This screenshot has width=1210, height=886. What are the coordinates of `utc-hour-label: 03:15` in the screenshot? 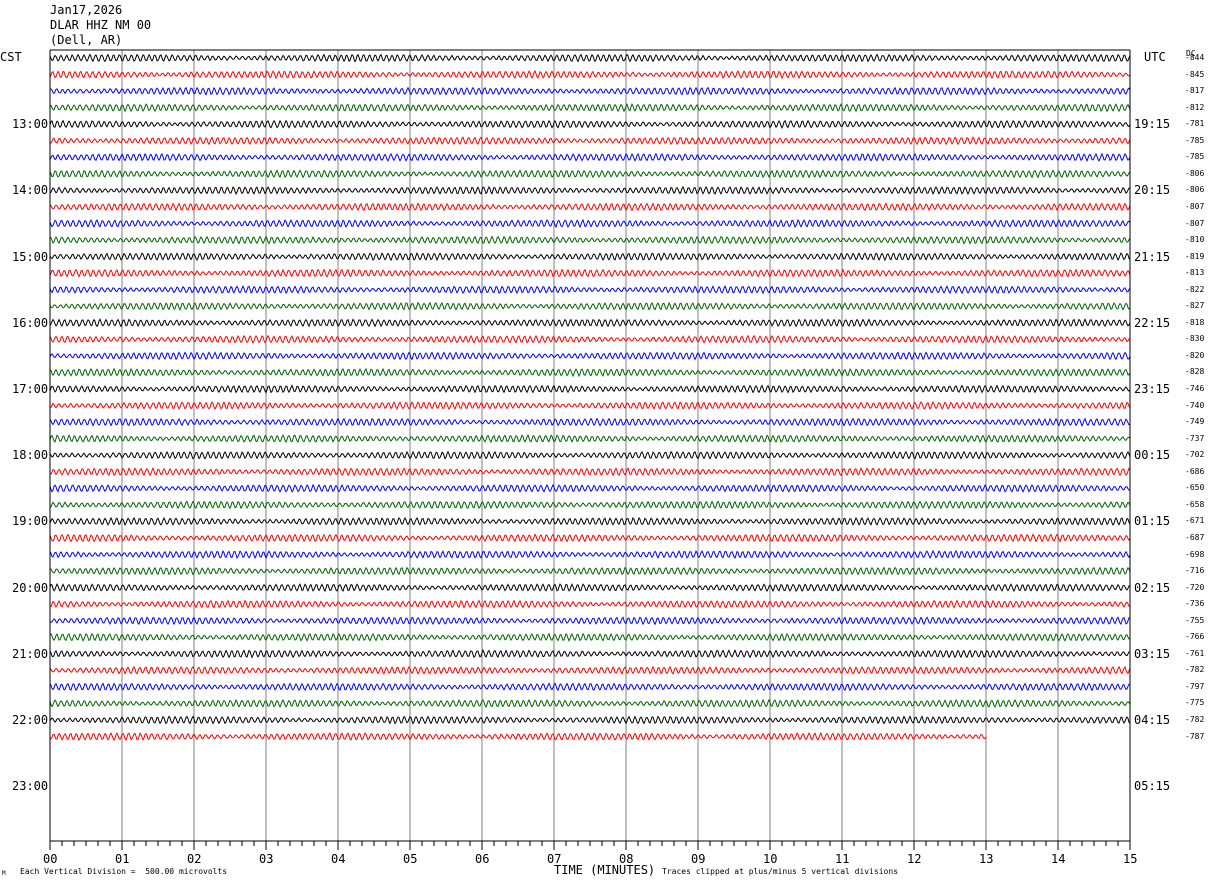 It's located at (1152, 653).